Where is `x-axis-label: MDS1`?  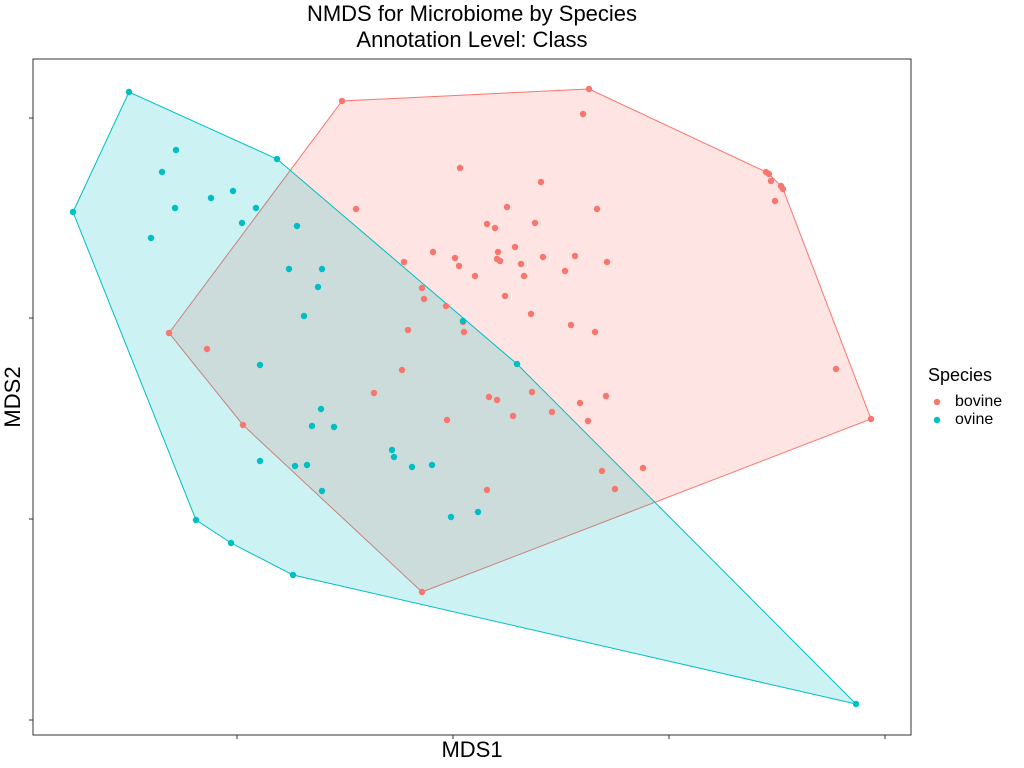
x-axis-label: MDS1 is located at coordinates (471, 749).